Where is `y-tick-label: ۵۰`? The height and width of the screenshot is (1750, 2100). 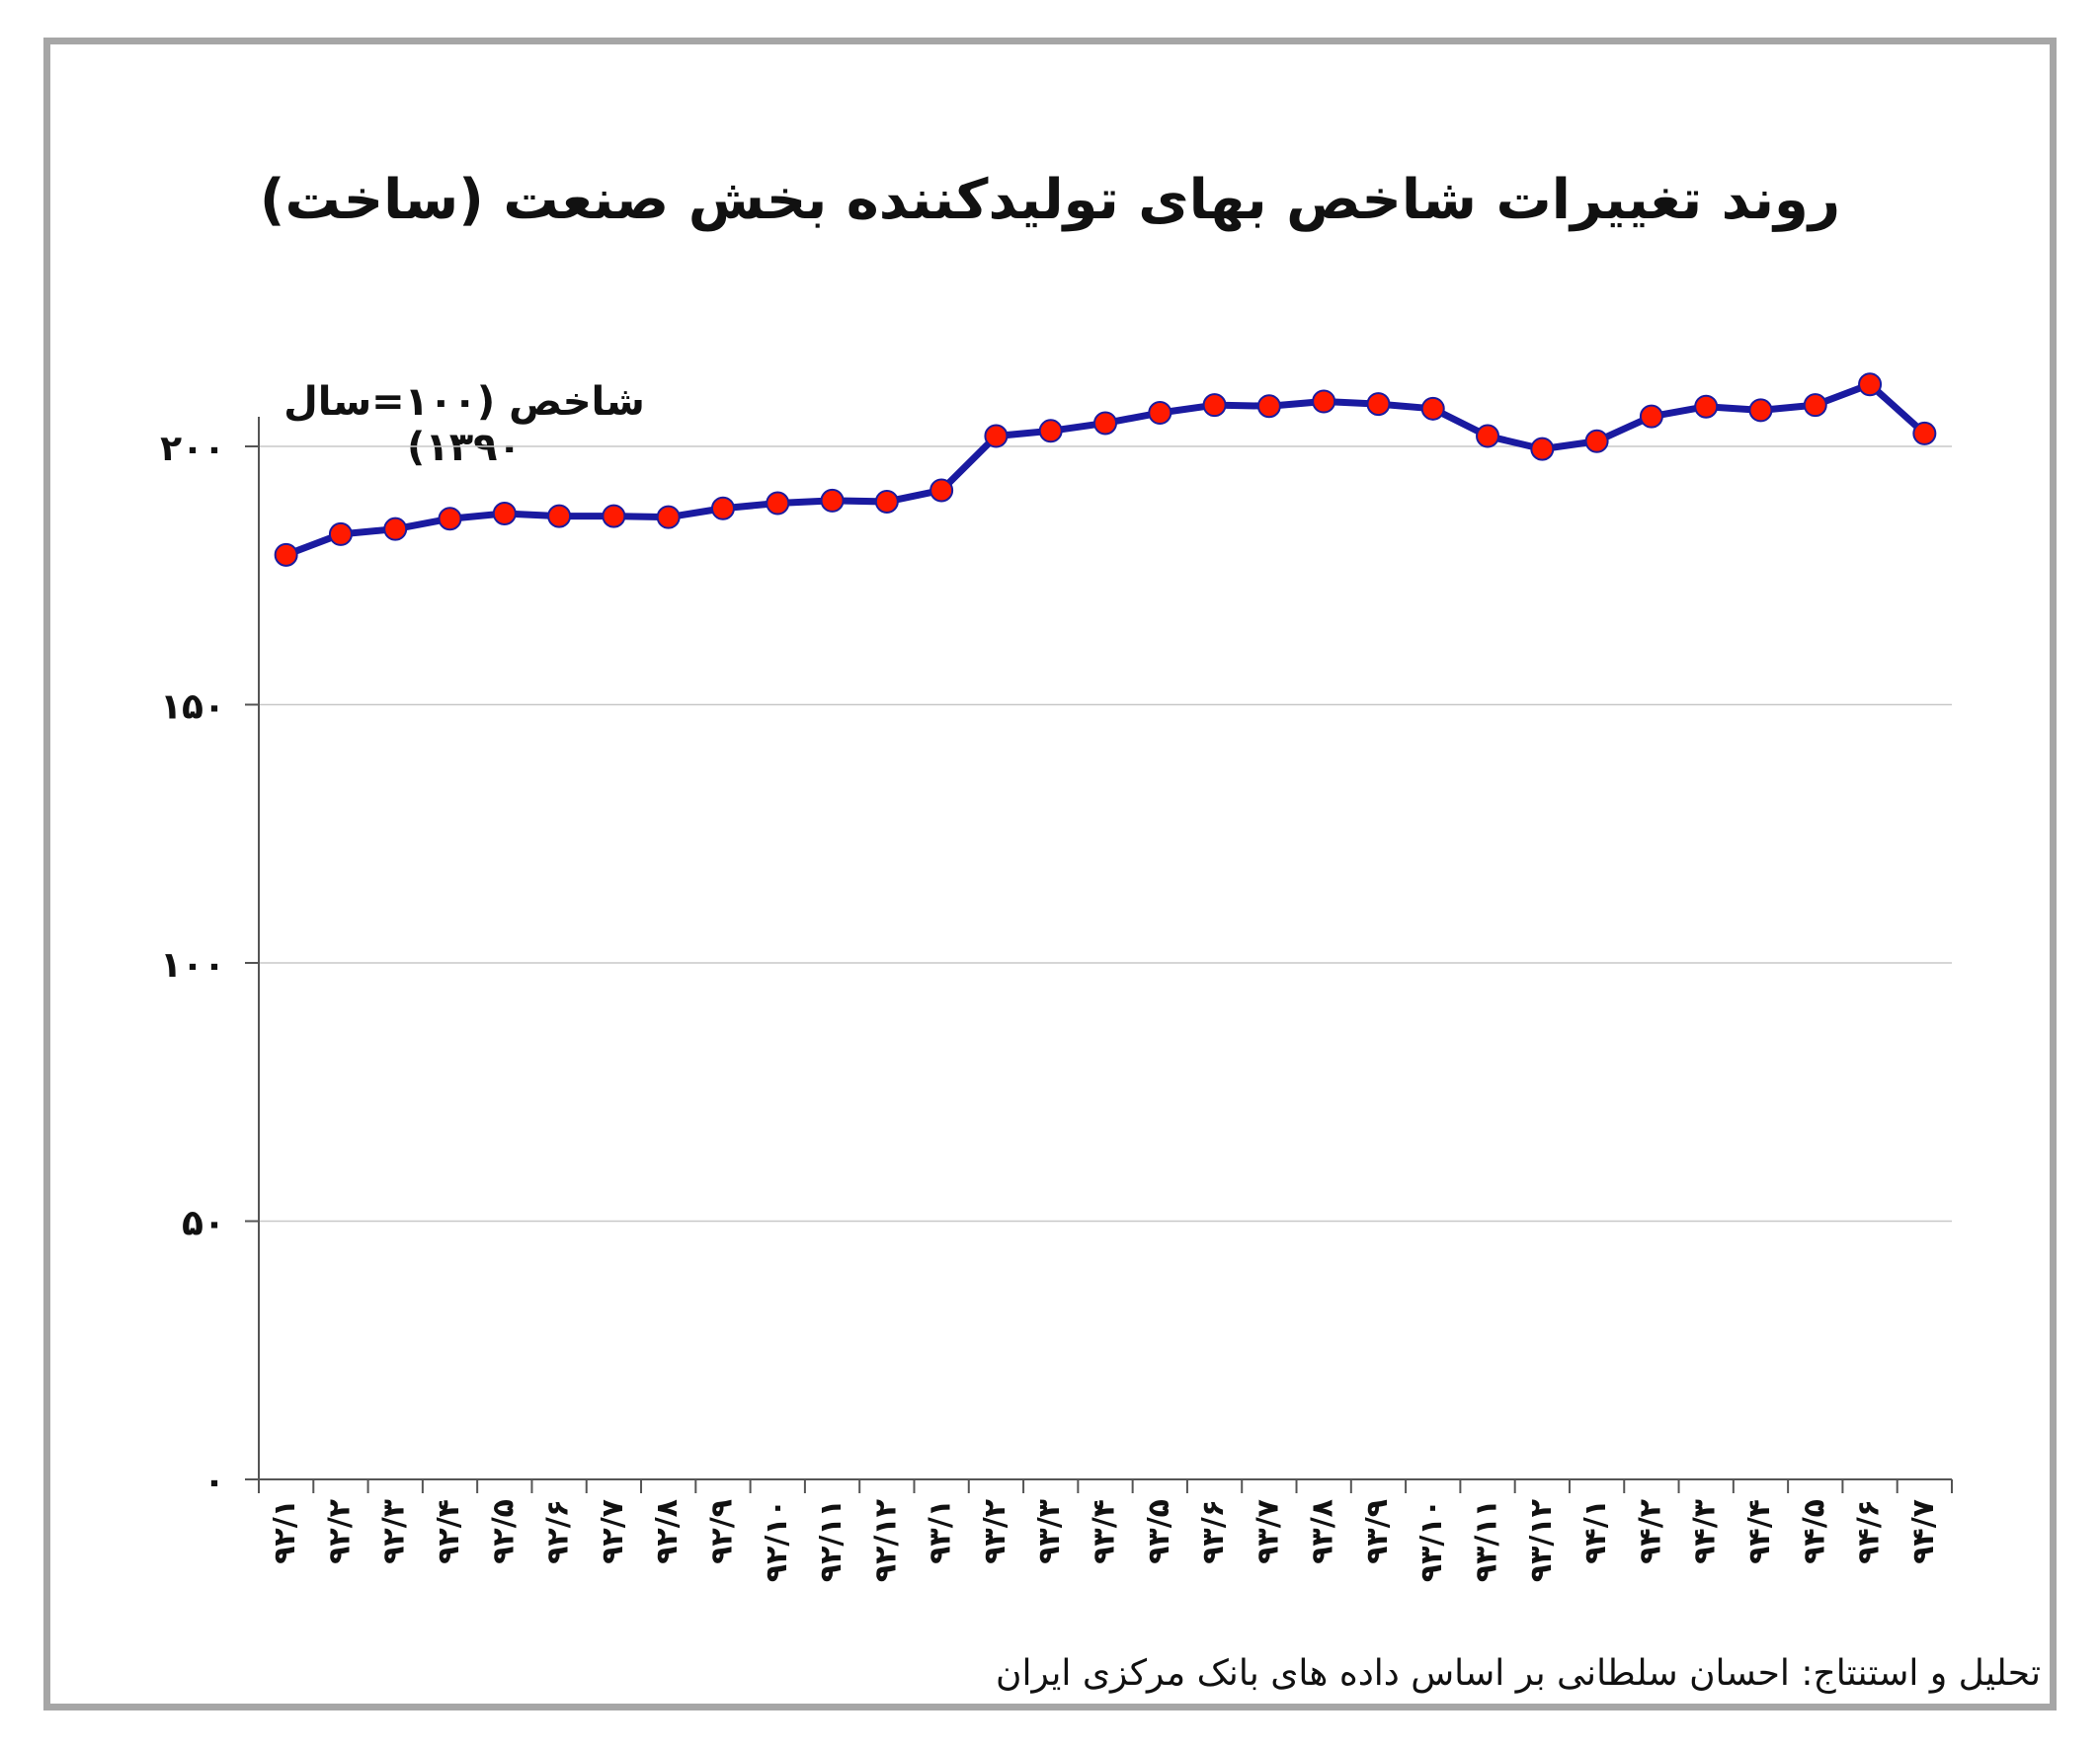 y-tick-label: ۵۰ is located at coordinates (203, 1224).